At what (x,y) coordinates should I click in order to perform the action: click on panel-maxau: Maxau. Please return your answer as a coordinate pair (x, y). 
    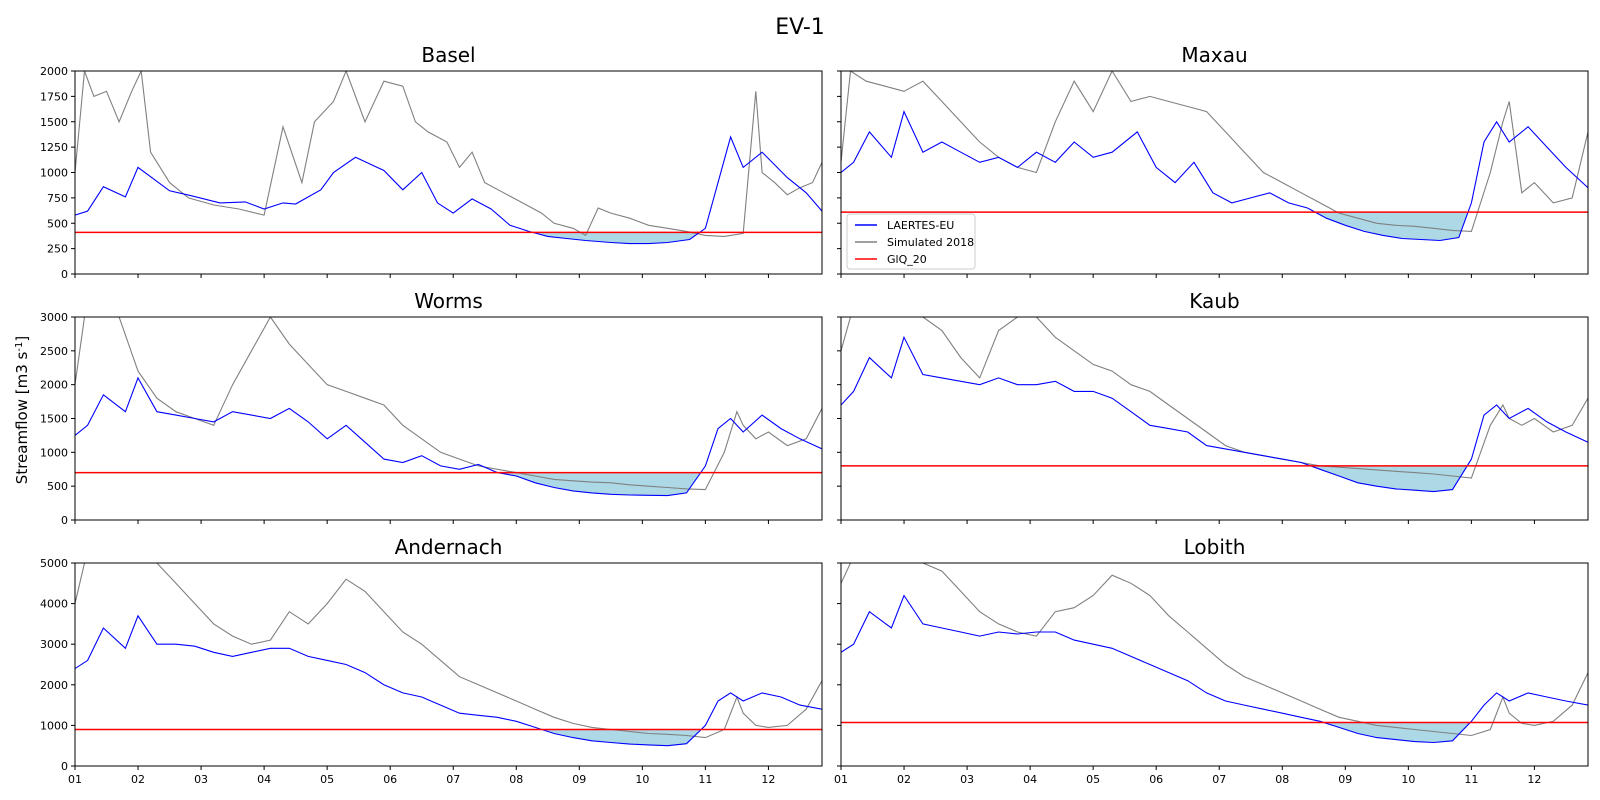
    Looking at the image, I should click on (1213, 160).